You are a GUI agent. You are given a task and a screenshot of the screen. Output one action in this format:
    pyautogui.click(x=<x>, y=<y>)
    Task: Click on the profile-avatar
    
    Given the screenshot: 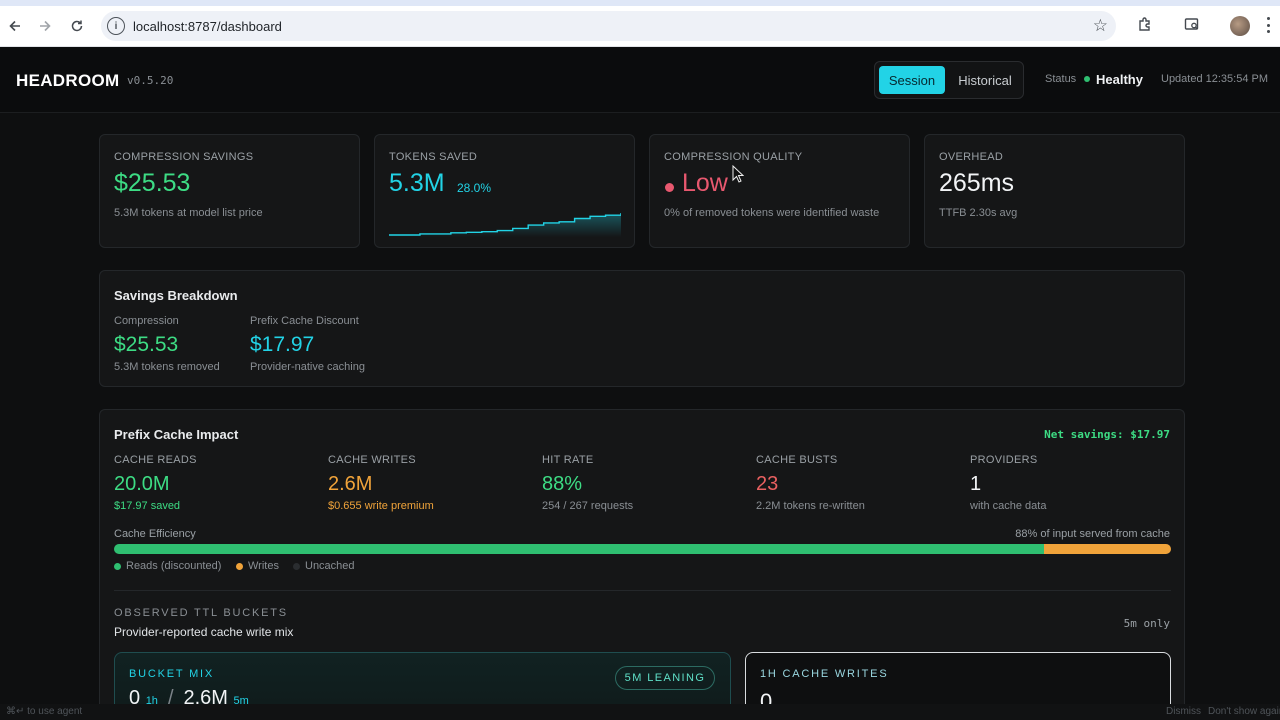 What is the action you would take?
    pyautogui.click(x=1240, y=26)
    